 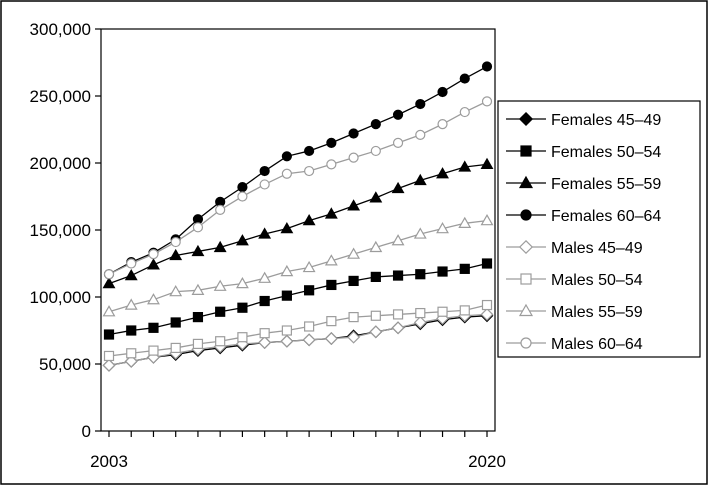 What do you see at coordinates (60, 96) in the screenshot?
I see `y-tick-label: 250,000` at bounding box center [60, 96].